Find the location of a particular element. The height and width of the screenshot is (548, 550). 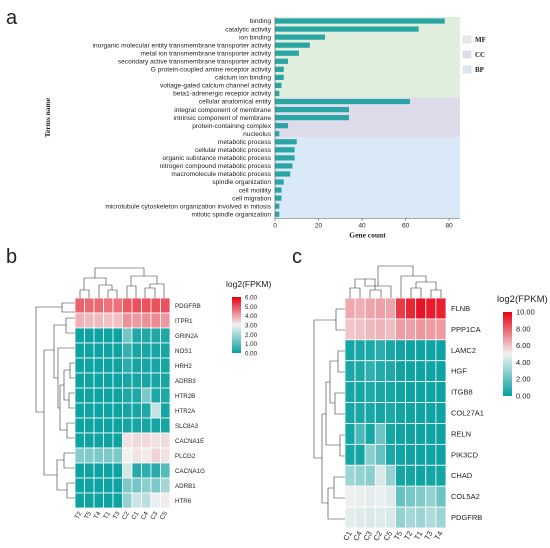

legend-label-cc: CC is located at coordinates (480, 55).